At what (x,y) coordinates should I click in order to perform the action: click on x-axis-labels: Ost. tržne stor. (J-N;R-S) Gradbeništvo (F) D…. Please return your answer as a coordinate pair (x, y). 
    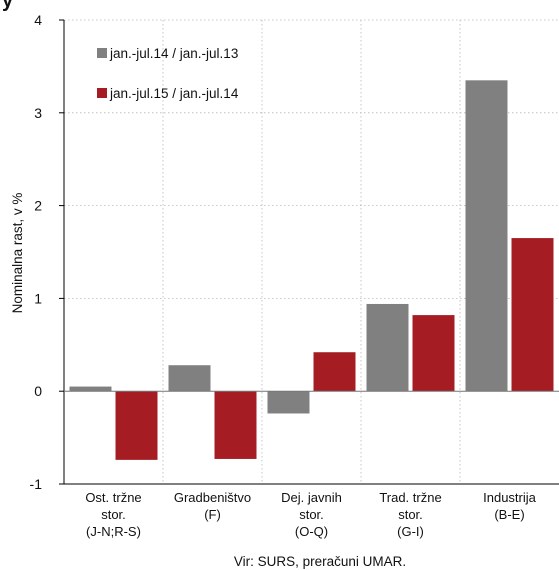
    Looking at the image, I should click on (310, 514).